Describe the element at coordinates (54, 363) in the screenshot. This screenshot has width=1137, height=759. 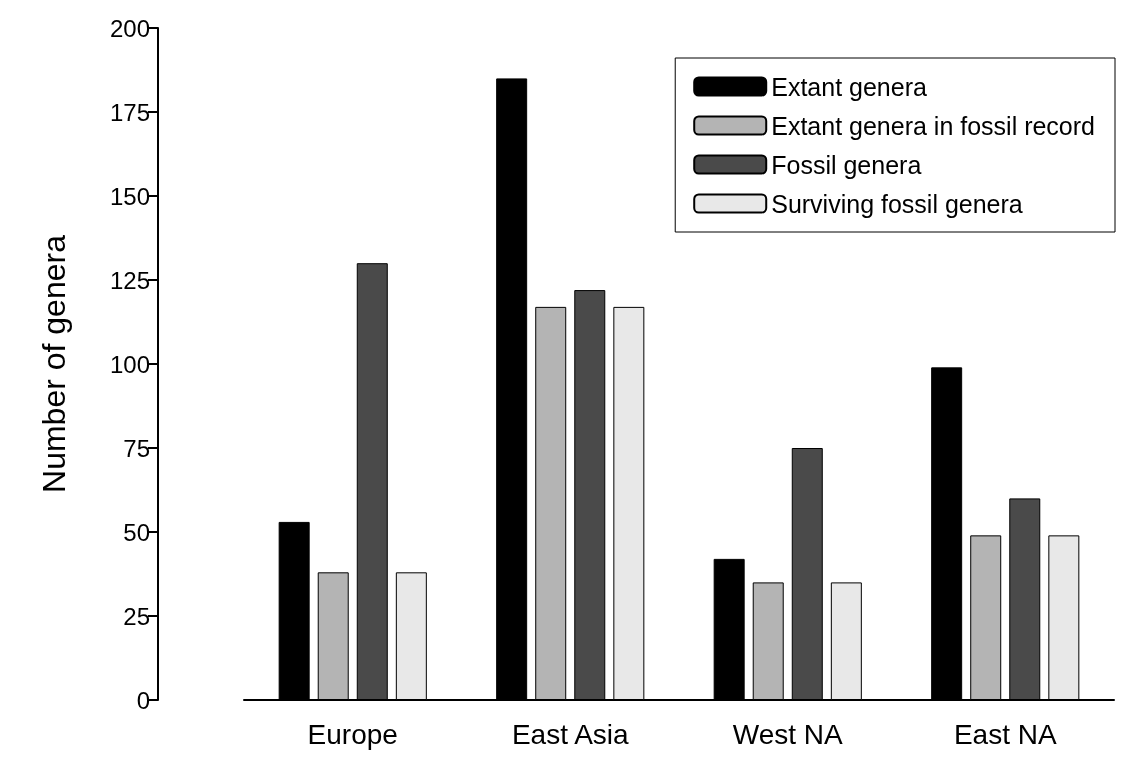
I see `y-axis-title: Number of genera` at that location.